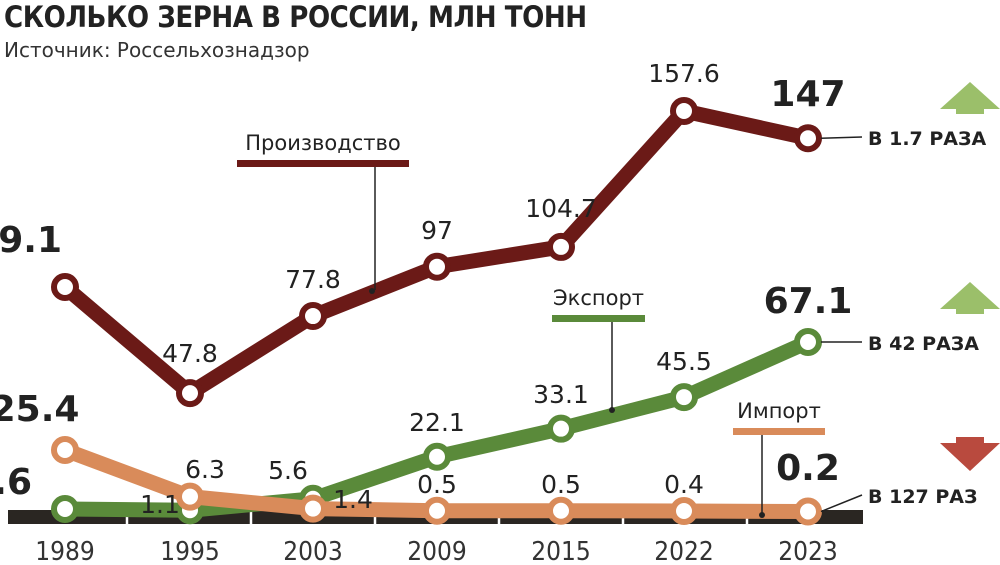 This screenshot has height=565, width=1000. Describe the element at coordinates (31, 240) in the screenshot. I see `data-label: 89.1` at that location.